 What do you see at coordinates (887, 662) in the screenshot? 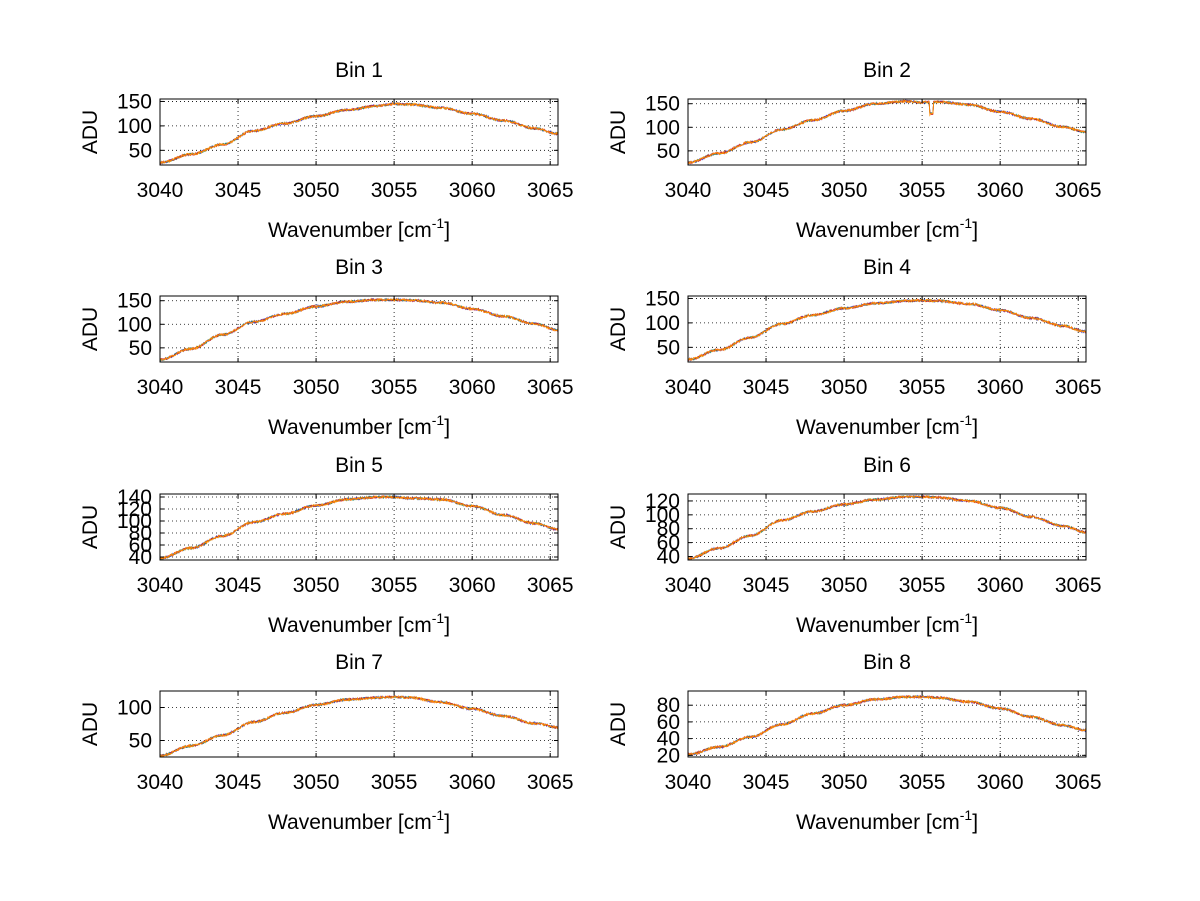
I see `subplot-title: Bin 8` at bounding box center [887, 662].